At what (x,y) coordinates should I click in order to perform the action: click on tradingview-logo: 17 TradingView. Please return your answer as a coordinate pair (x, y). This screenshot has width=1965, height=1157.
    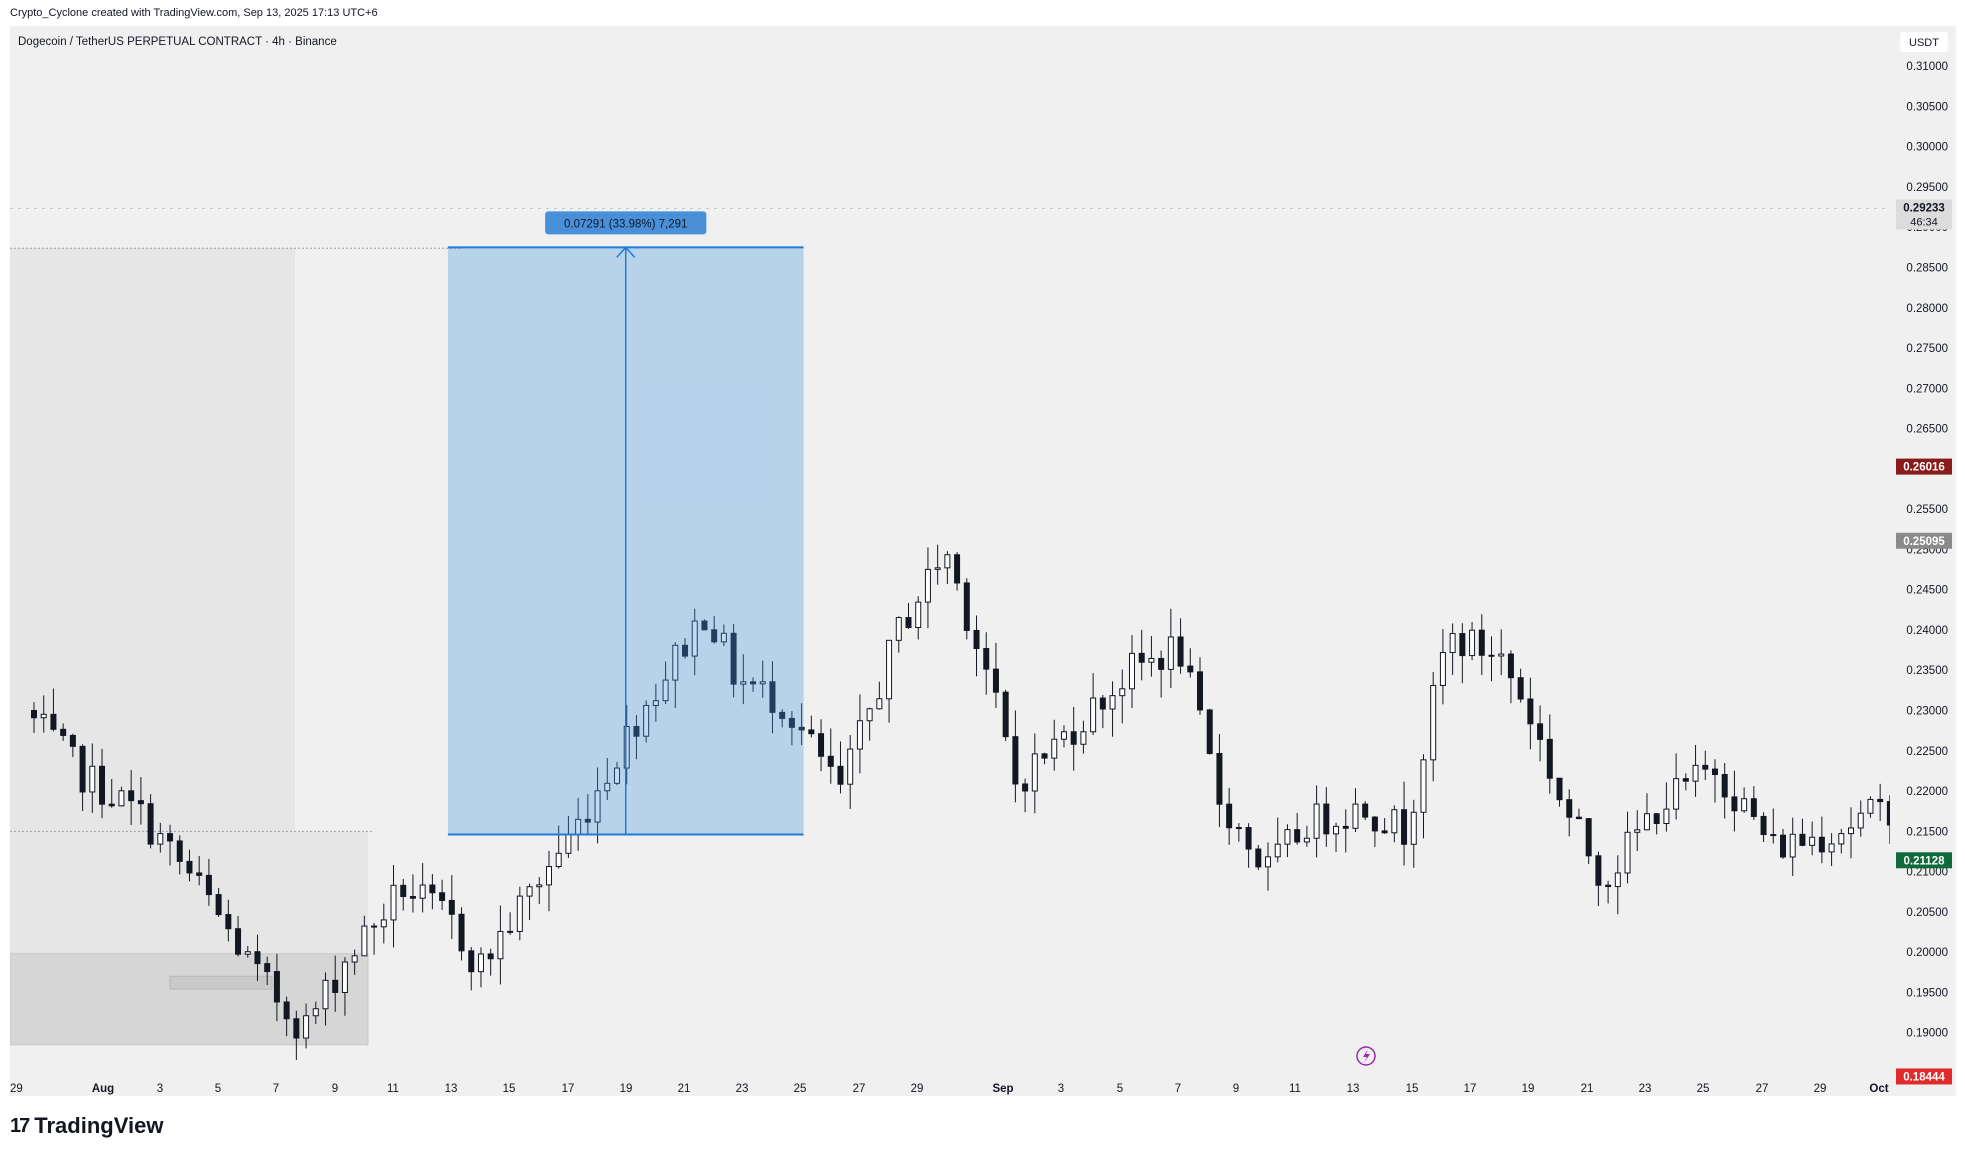
    Looking at the image, I should click on (86, 1126).